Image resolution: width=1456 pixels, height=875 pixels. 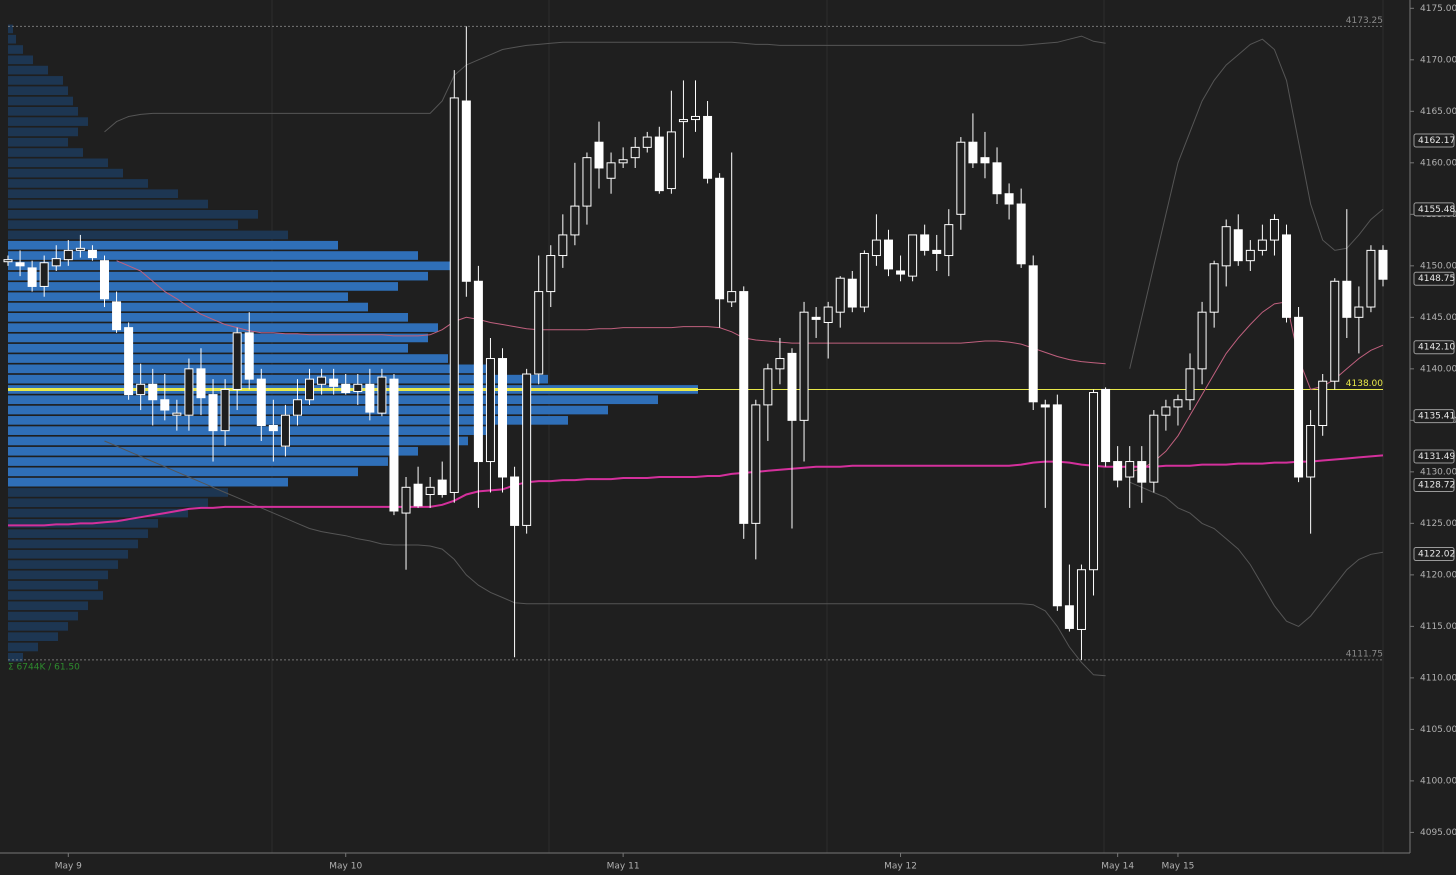 What do you see at coordinates (1436, 141) in the screenshot?
I see `price-tag-label: 4162.17` at bounding box center [1436, 141].